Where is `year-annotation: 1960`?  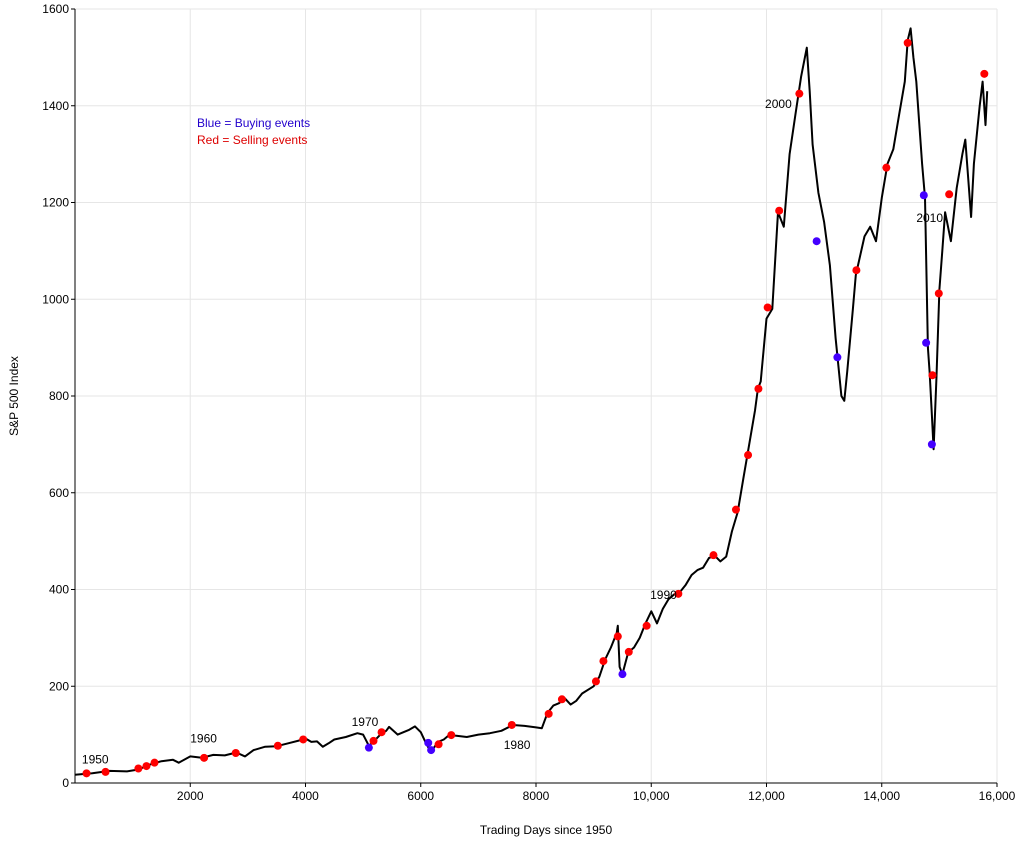 year-annotation: 1960 is located at coordinates (203, 738).